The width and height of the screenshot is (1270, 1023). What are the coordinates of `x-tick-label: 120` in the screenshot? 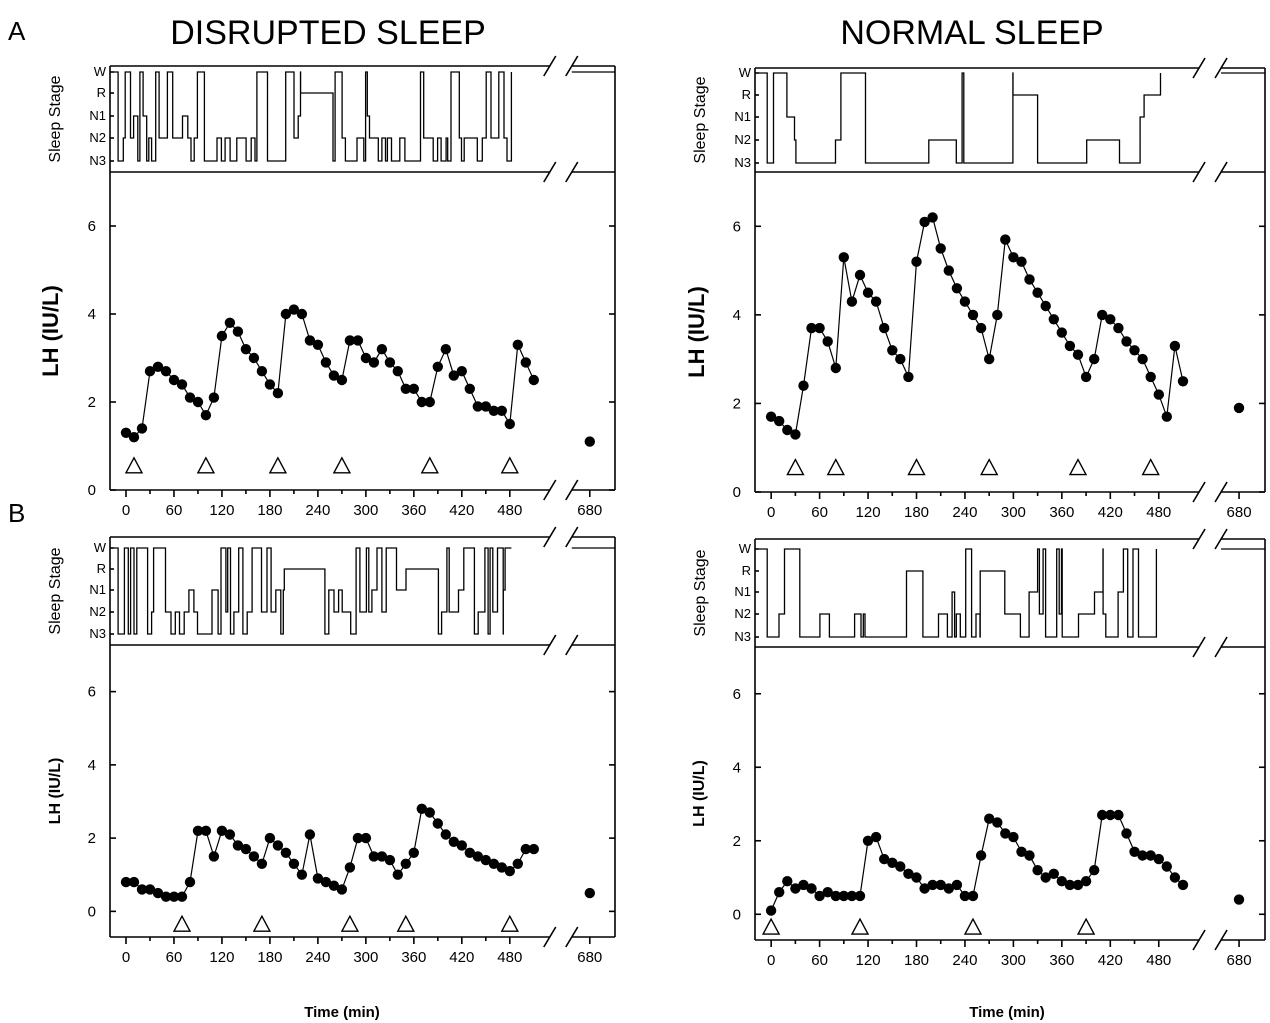 It's located at (868, 512).